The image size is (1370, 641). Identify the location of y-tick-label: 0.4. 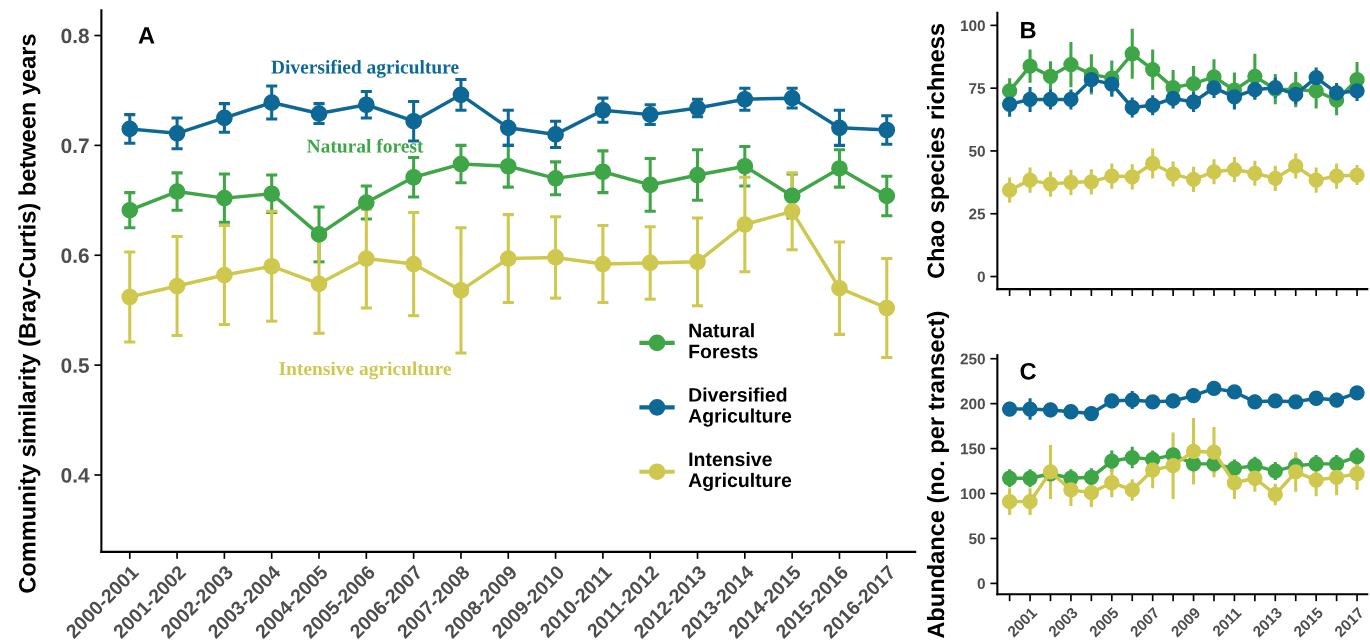
(75, 475).